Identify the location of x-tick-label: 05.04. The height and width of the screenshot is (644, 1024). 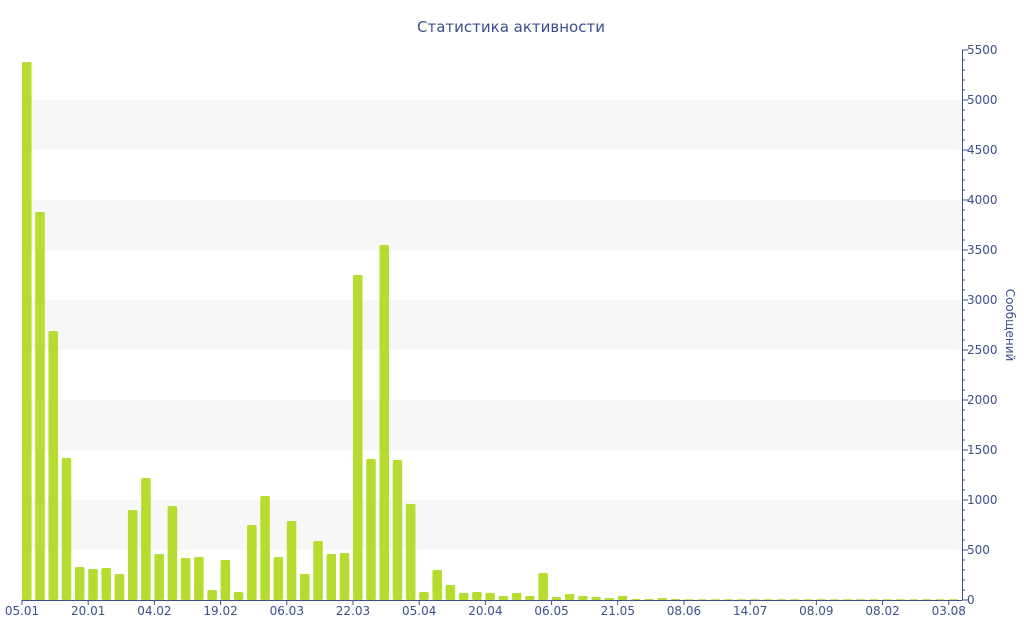
(419, 611).